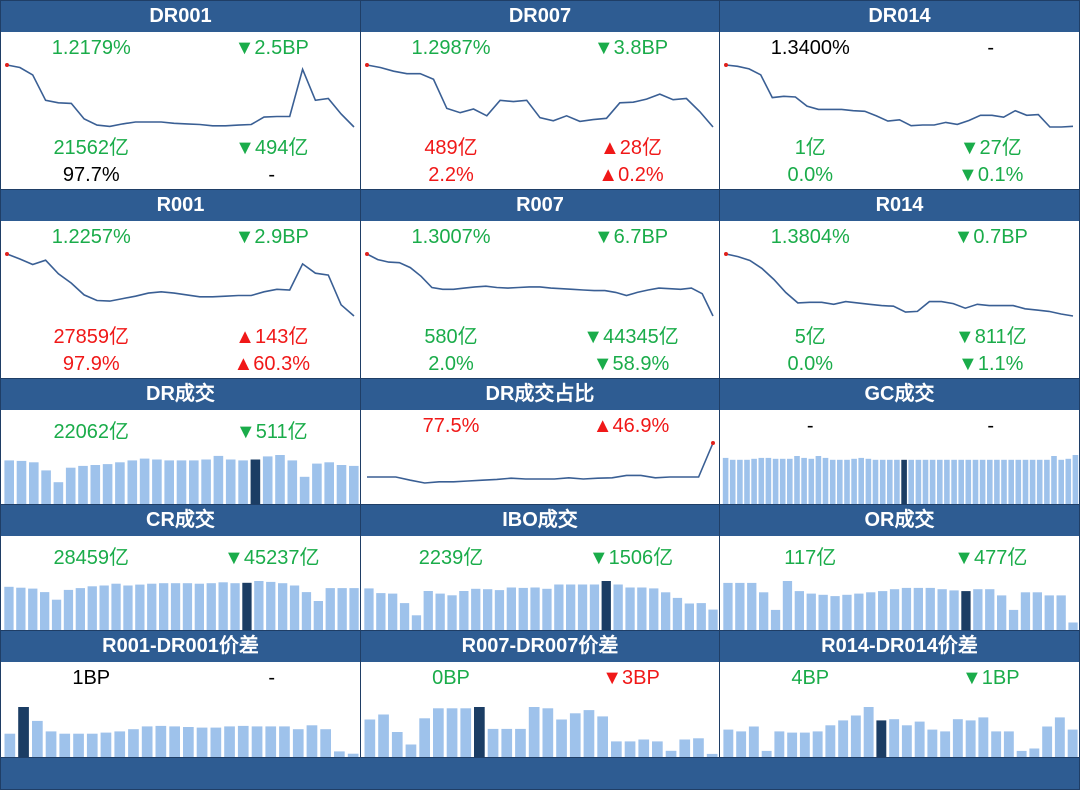  What do you see at coordinates (91, 237) in the screenshot?
I see `value-label: 1.2257%` at bounding box center [91, 237].